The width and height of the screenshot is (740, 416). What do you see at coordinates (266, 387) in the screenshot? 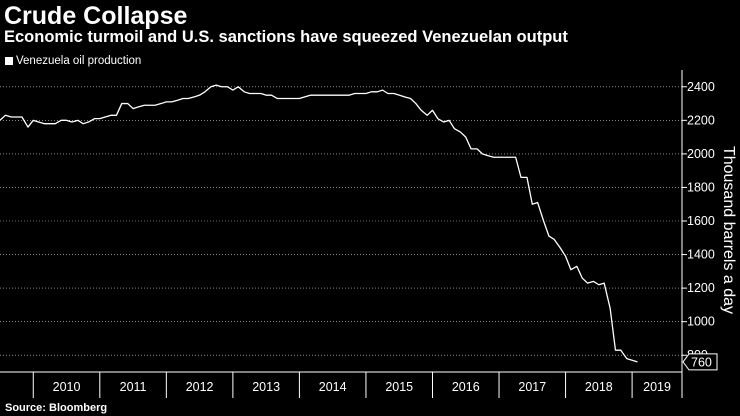
I see `x-tick-label: 2013` at bounding box center [266, 387].